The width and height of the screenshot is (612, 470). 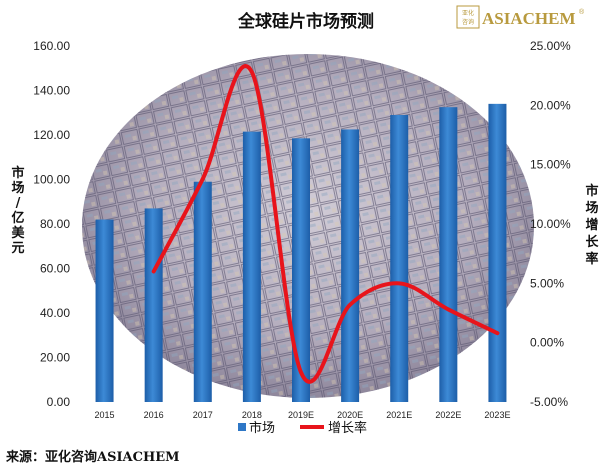 What do you see at coordinates (468, 13) in the screenshot?
I see `logo-seal-line-1: 亚化` at bounding box center [468, 13].